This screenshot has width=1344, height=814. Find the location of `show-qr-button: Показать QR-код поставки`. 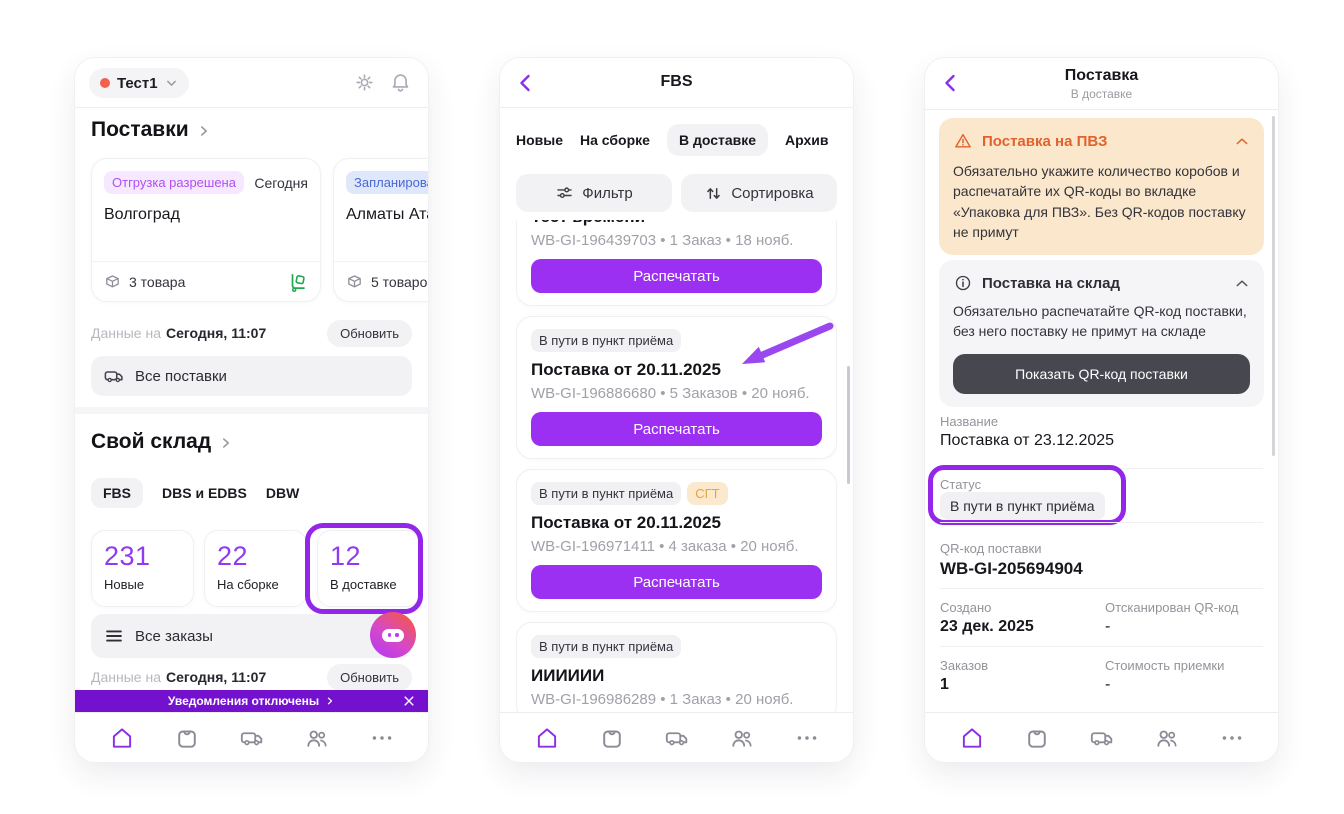

show-qr-button: Показать QR-код поставки is located at coordinates (1101, 373).